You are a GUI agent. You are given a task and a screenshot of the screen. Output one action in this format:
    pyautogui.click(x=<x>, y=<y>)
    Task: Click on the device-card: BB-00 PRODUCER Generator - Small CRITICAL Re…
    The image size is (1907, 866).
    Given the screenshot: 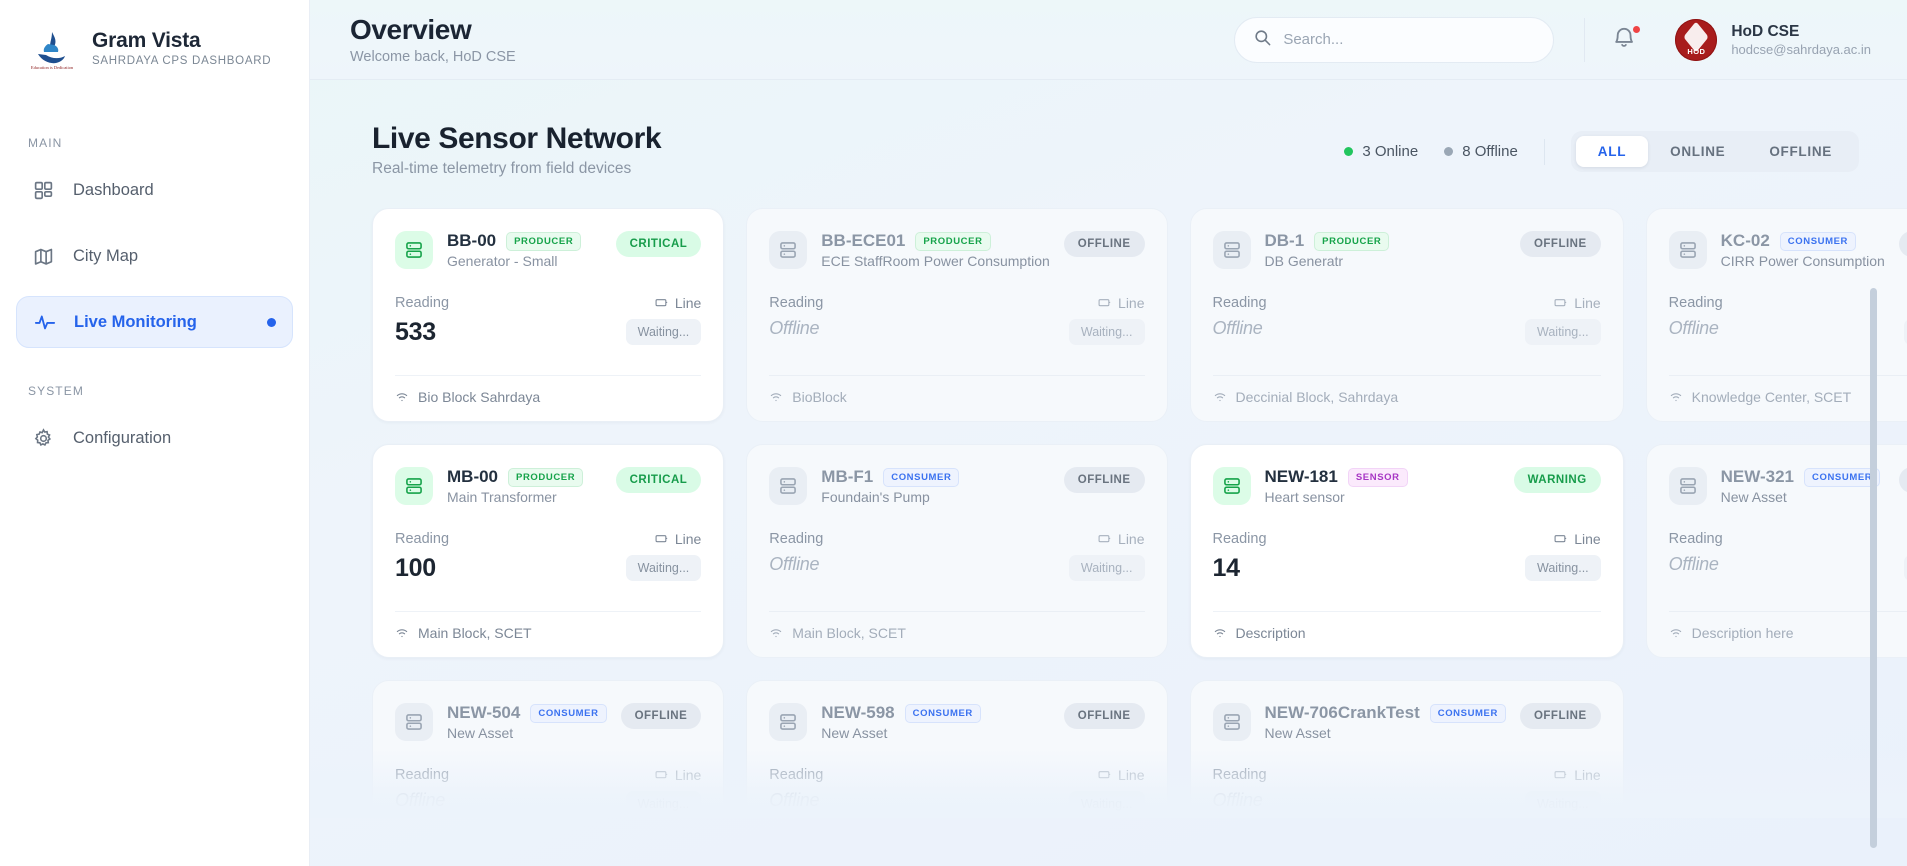 What is the action you would take?
    pyautogui.click(x=548, y=315)
    